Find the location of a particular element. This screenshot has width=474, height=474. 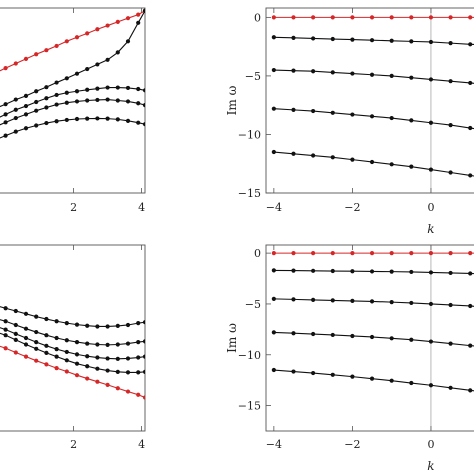

plot-frame is located at coordinates (73, 338).